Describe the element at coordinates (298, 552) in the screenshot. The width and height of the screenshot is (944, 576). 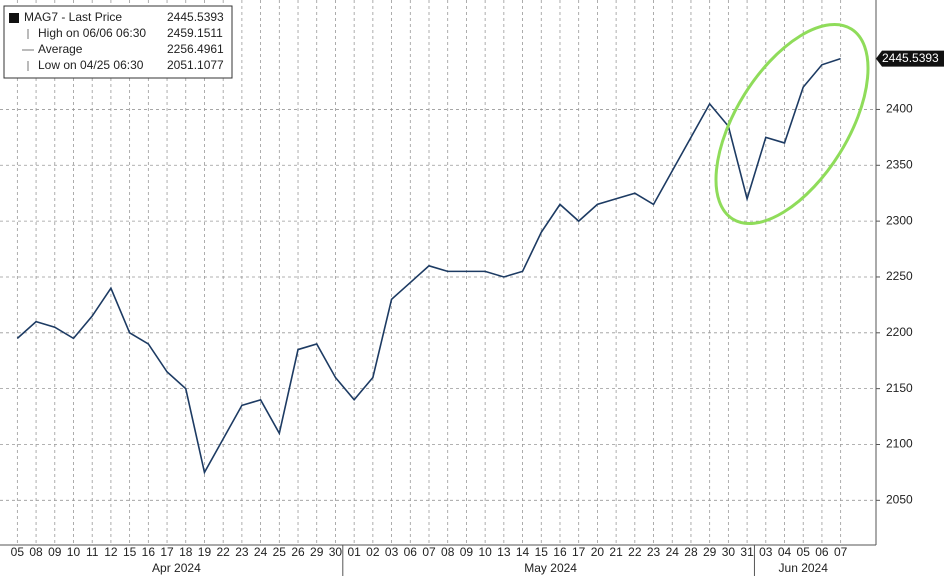
I see `x-tick-label: 26` at that location.